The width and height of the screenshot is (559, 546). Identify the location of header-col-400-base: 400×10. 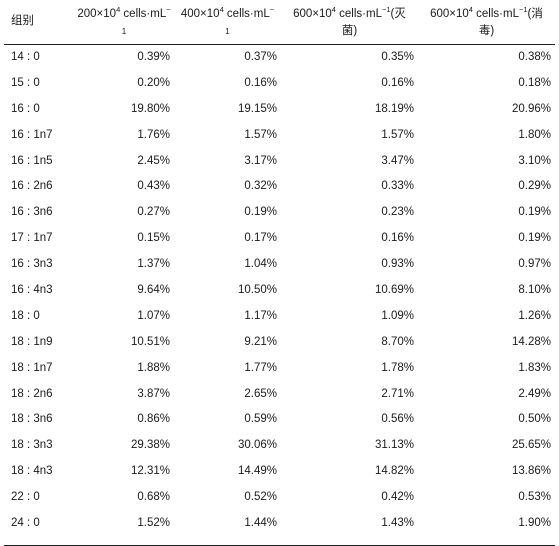
(200, 14).